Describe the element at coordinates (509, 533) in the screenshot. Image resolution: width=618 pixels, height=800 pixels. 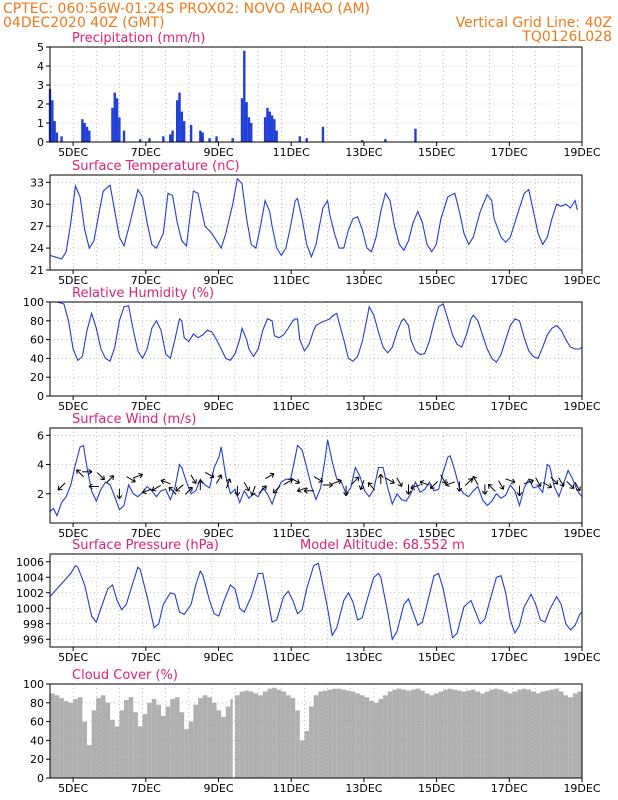
I see `x-tick-label: 17DEC` at that location.